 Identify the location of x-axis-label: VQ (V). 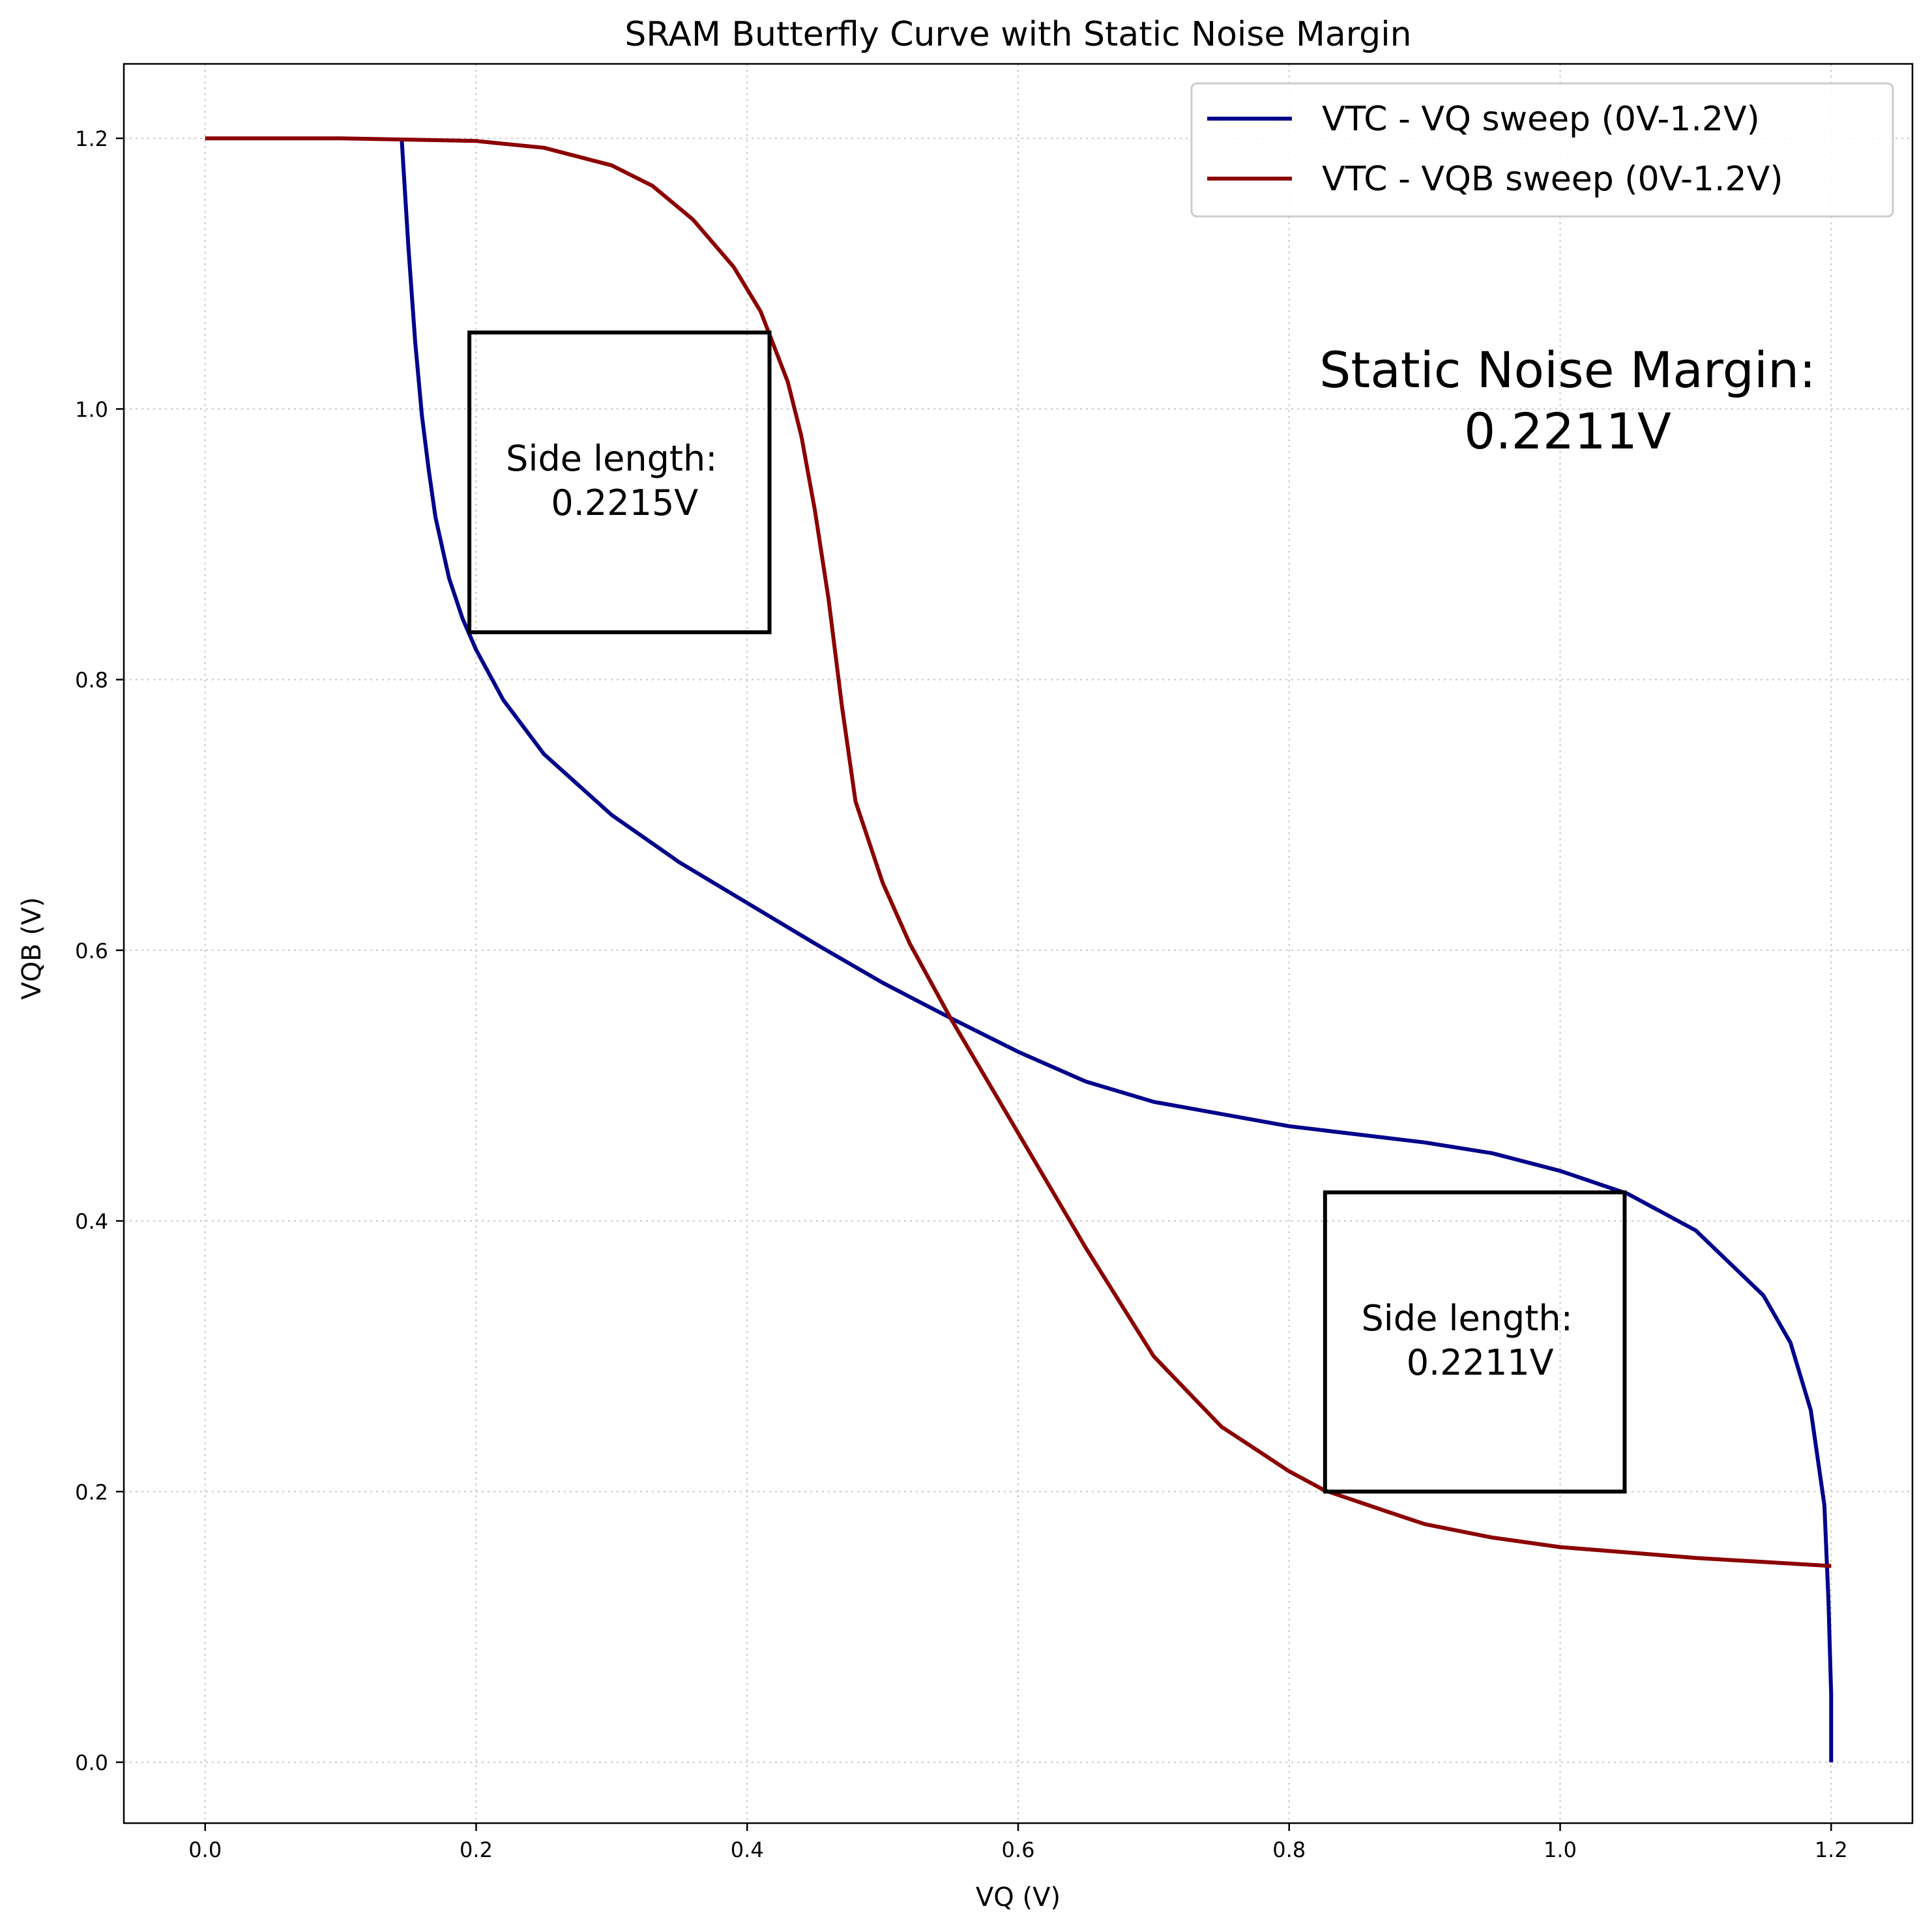
(1018, 1897).